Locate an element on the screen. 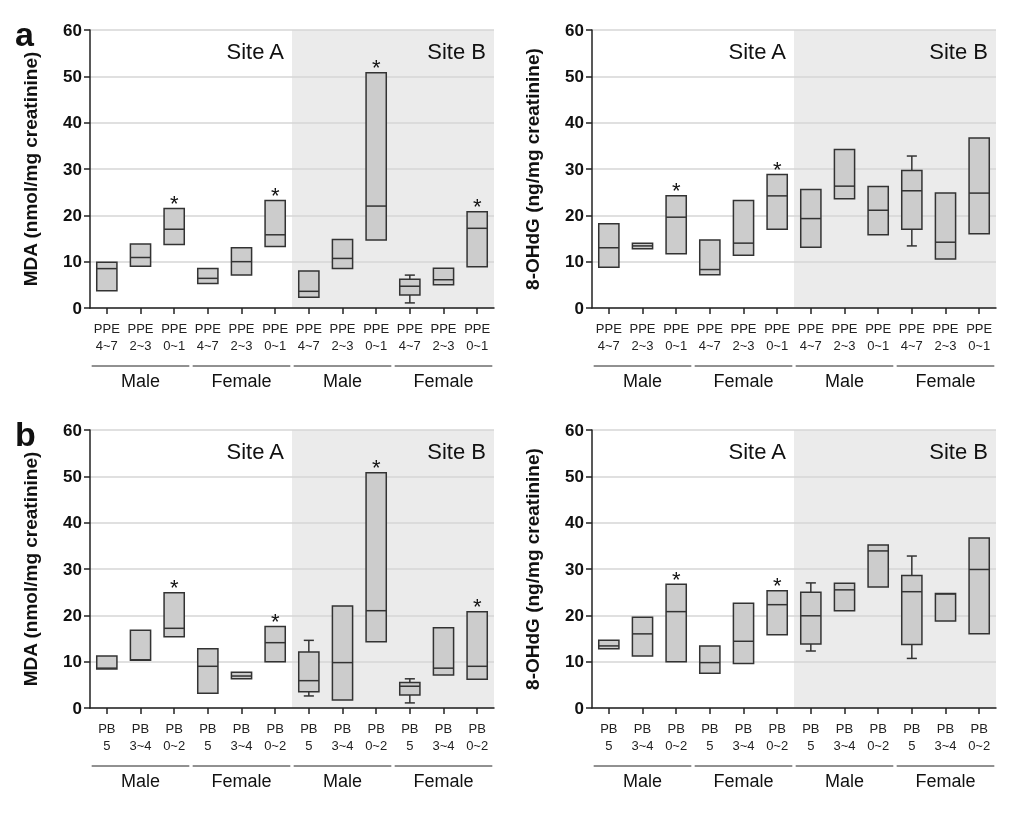 This screenshot has width=1023, height=813. chart-title: b is located at coordinates (25, 434).